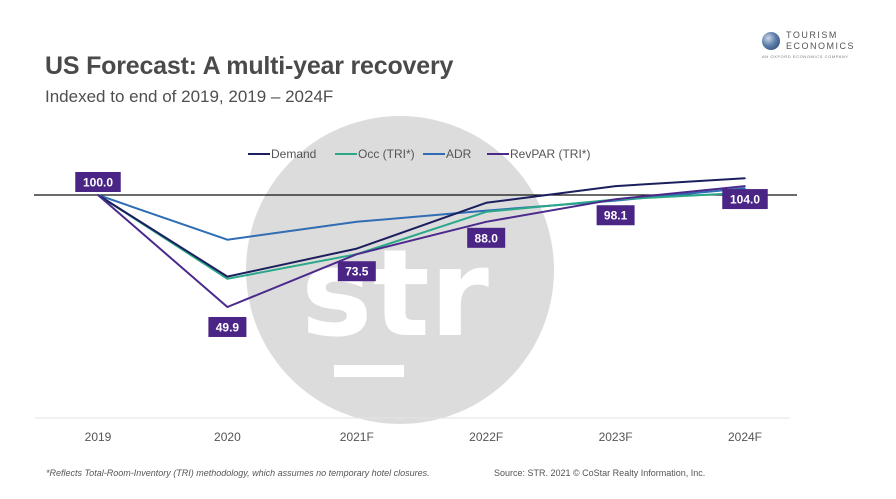 The height and width of the screenshot is (499, 896). I want to click on data-label: 98.1, so click(615, 215).